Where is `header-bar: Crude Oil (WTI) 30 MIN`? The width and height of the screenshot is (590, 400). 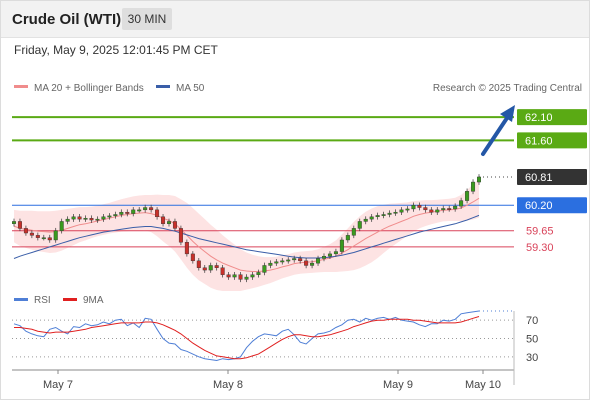 header-bar: Crude Oil (WTI) 30 MIN is located at coordinates (295, 19).